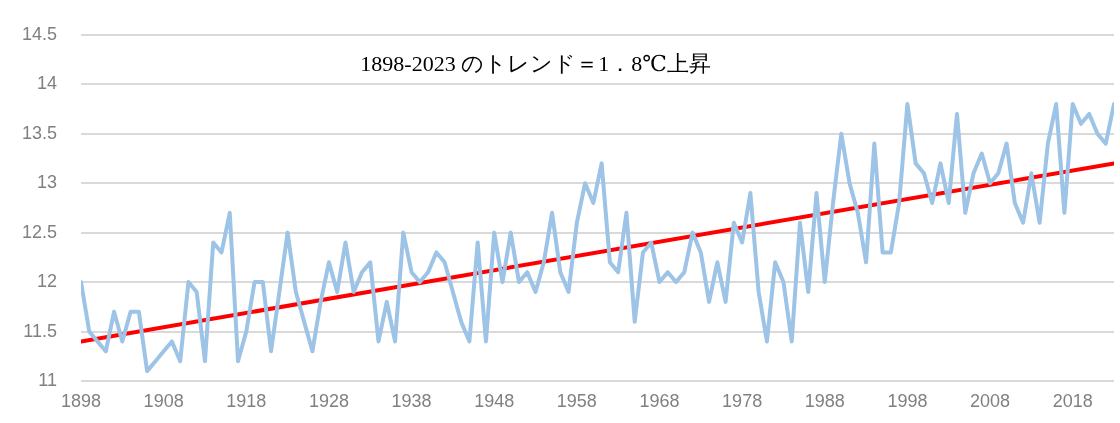 The width and height of the screenshot is (1120, 423). Describe the element at coordinates (824, 400) in the screenshot. I see `x-tick-label: 1988` at that location.